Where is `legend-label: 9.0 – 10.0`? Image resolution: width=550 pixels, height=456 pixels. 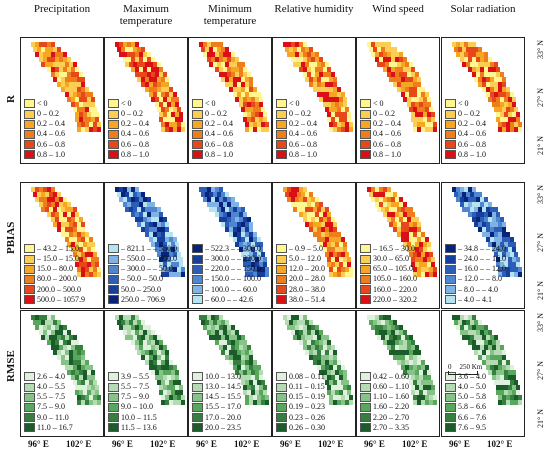
legend-label: 9.0 – 10.0 is located at coordinates (137, 407).